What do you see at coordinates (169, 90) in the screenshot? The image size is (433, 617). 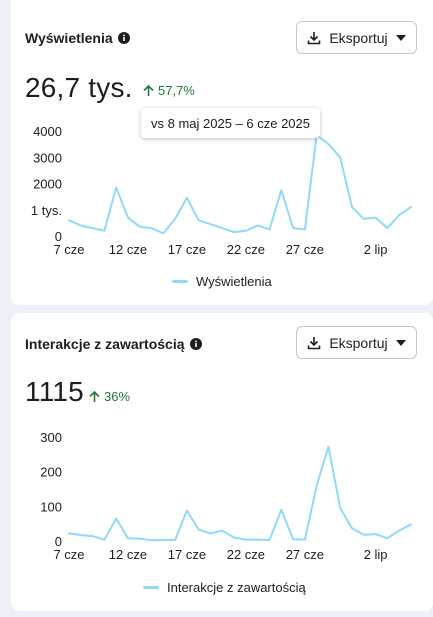 I see `views-delta: 57,7%` at bounding box center [169, 90].